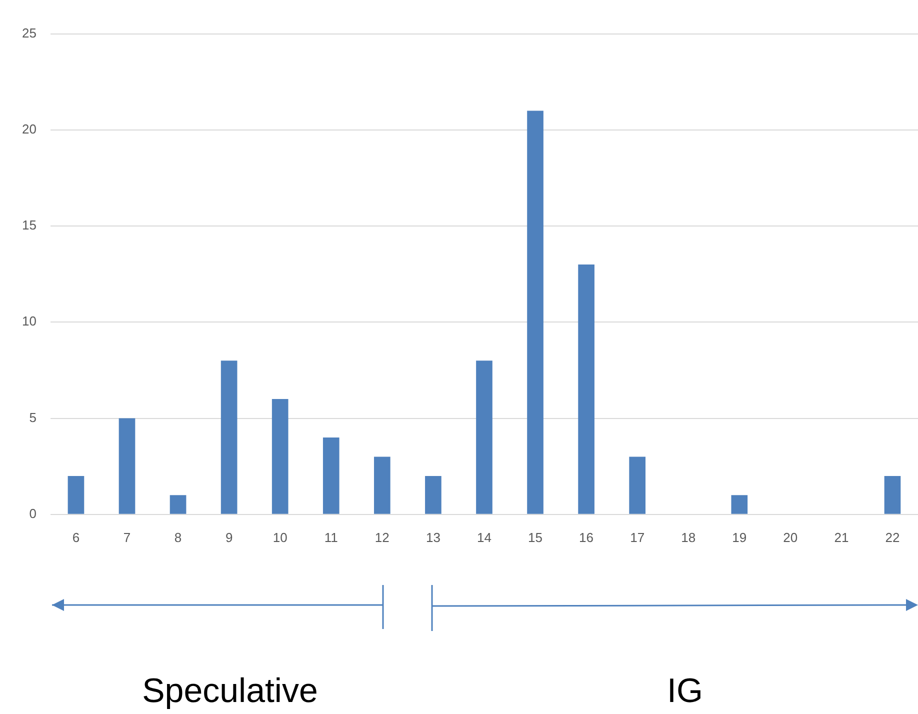 This screenshot has height=714, width=918. Describe the element at coordinates (230, 691) in the screenshot. I see `text: Speculative` at that location.